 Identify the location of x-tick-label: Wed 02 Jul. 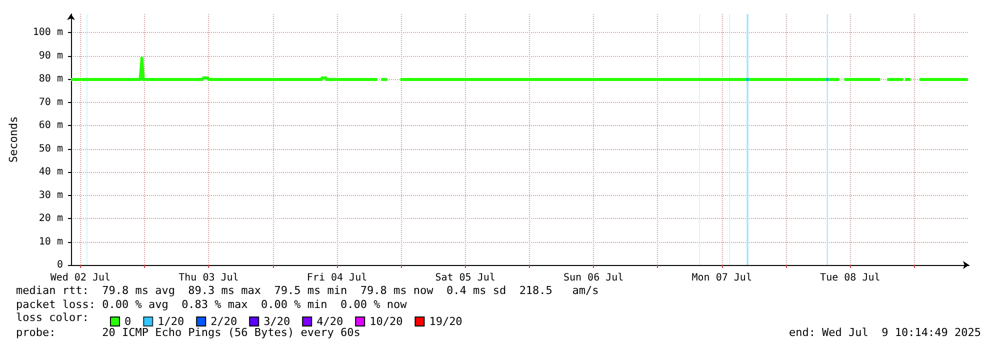
(80, 278).